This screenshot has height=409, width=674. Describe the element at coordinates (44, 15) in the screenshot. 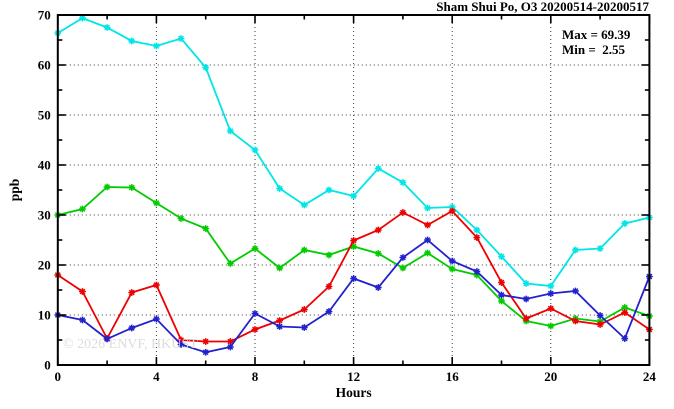

I see `y-tick-label-70: 70` at that location.